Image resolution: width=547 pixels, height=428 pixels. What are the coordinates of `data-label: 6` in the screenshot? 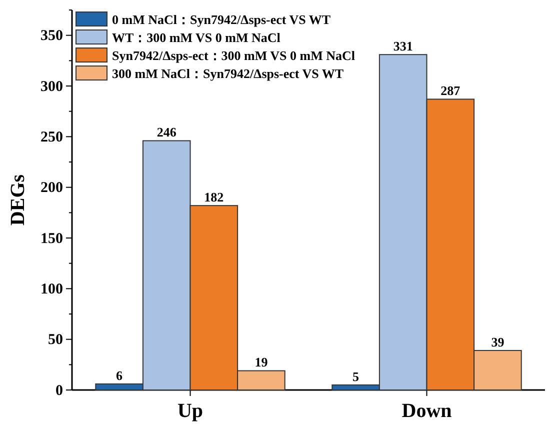 It's located at (120, 375).